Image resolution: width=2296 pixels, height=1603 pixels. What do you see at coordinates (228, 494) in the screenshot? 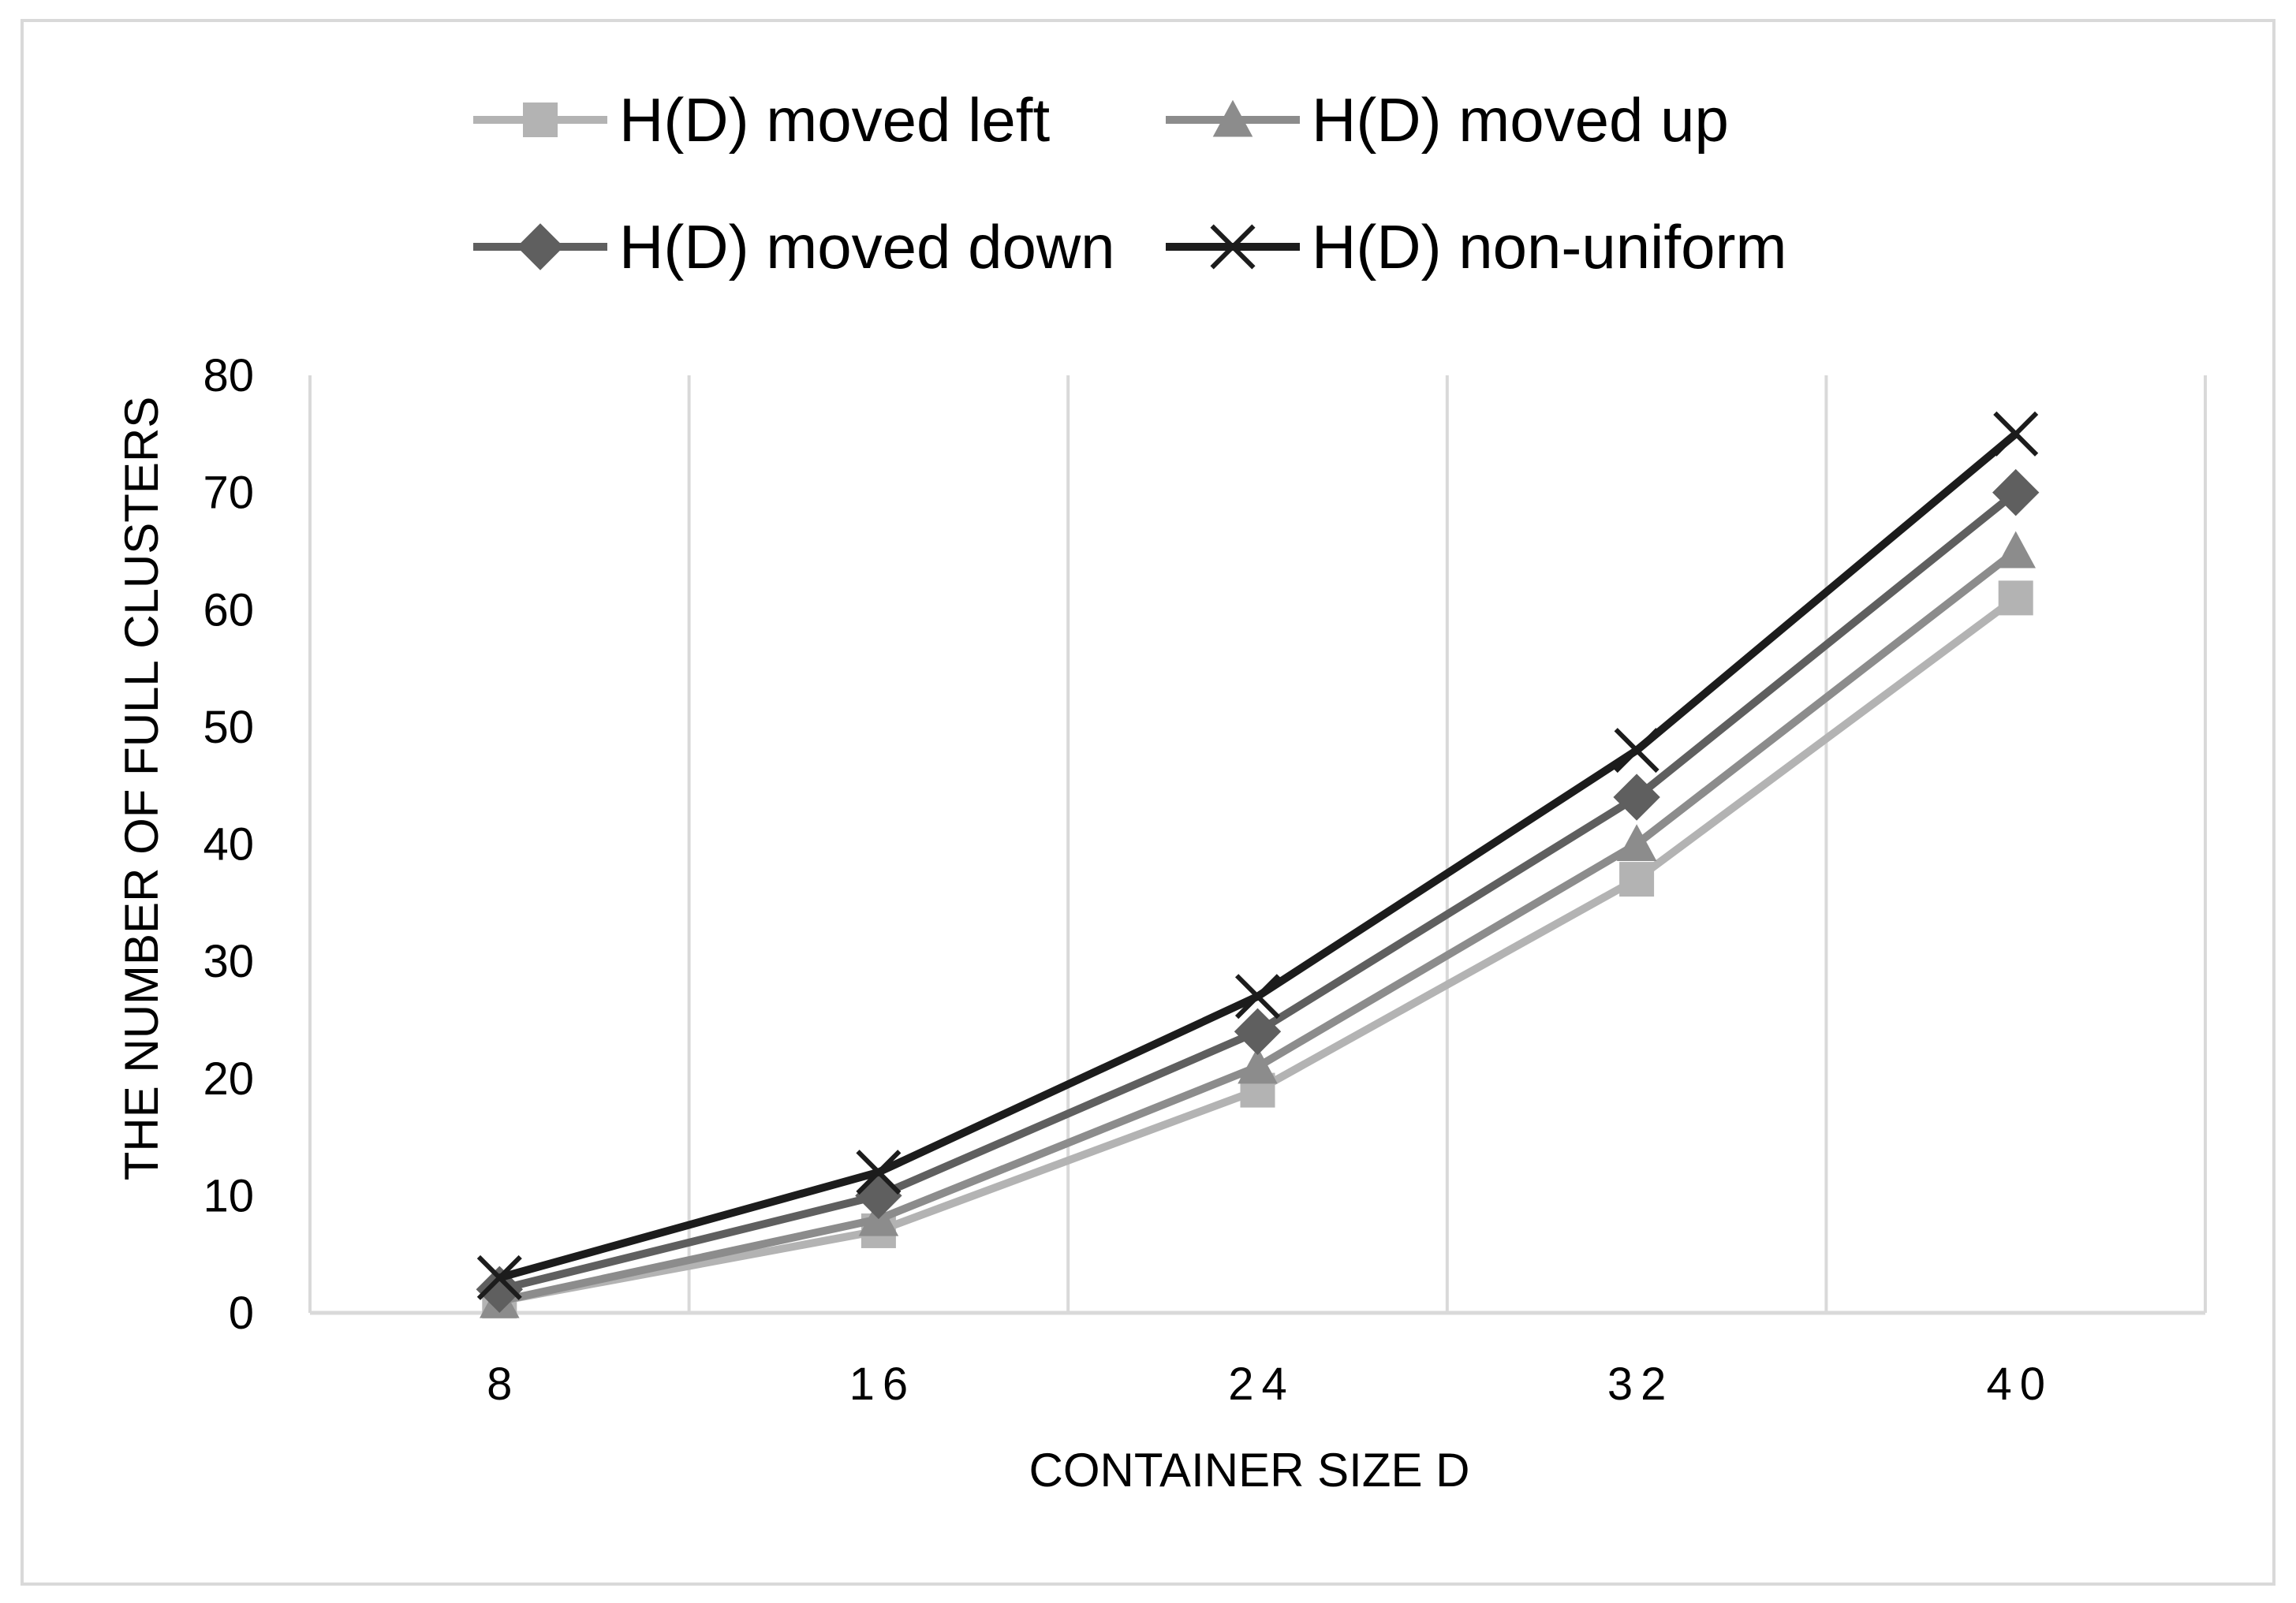
I see `y-tick-label: 70` at bounding box center [228, 494].